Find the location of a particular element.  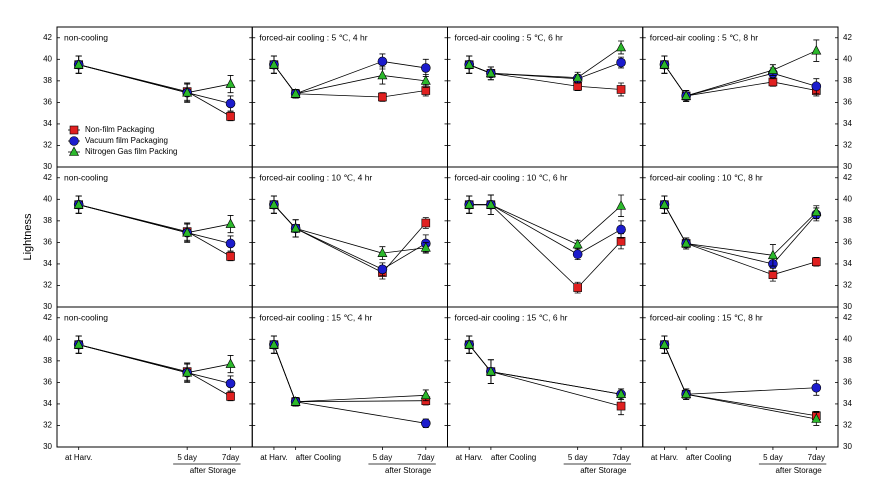

y-axis-label: Lightness is located at coordinates (28, 237).